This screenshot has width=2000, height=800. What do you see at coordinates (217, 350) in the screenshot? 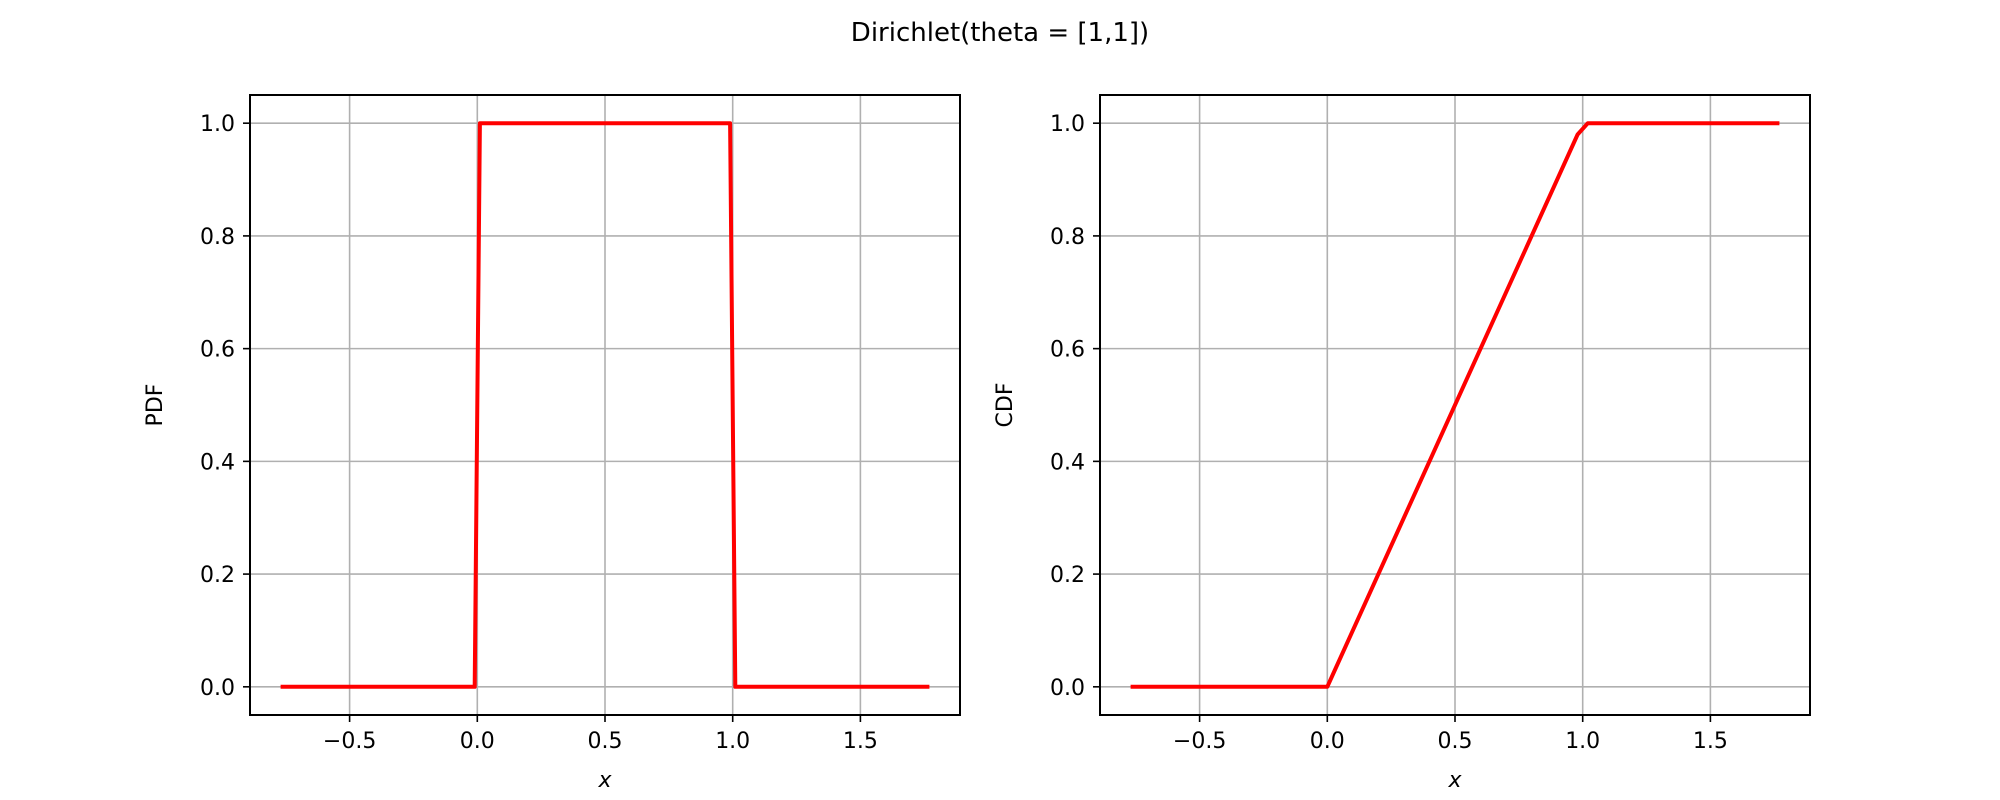
I see `pdf-y-tick-label: 0.6` at bounding box center [217, 350].